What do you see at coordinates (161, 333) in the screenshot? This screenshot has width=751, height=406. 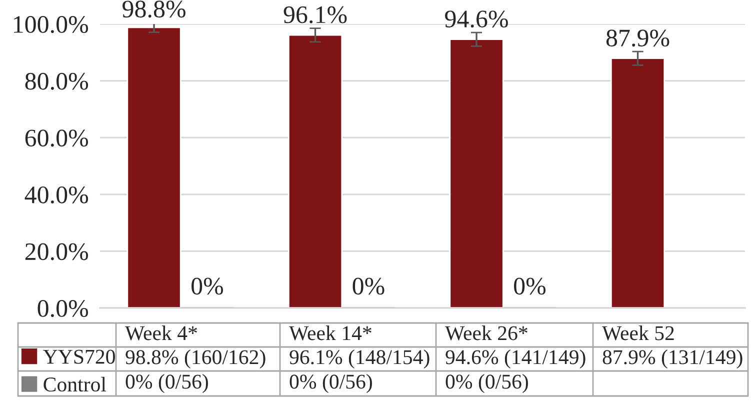 I see `x-tick-label: Week 4*` at bounding box center [161, 333].